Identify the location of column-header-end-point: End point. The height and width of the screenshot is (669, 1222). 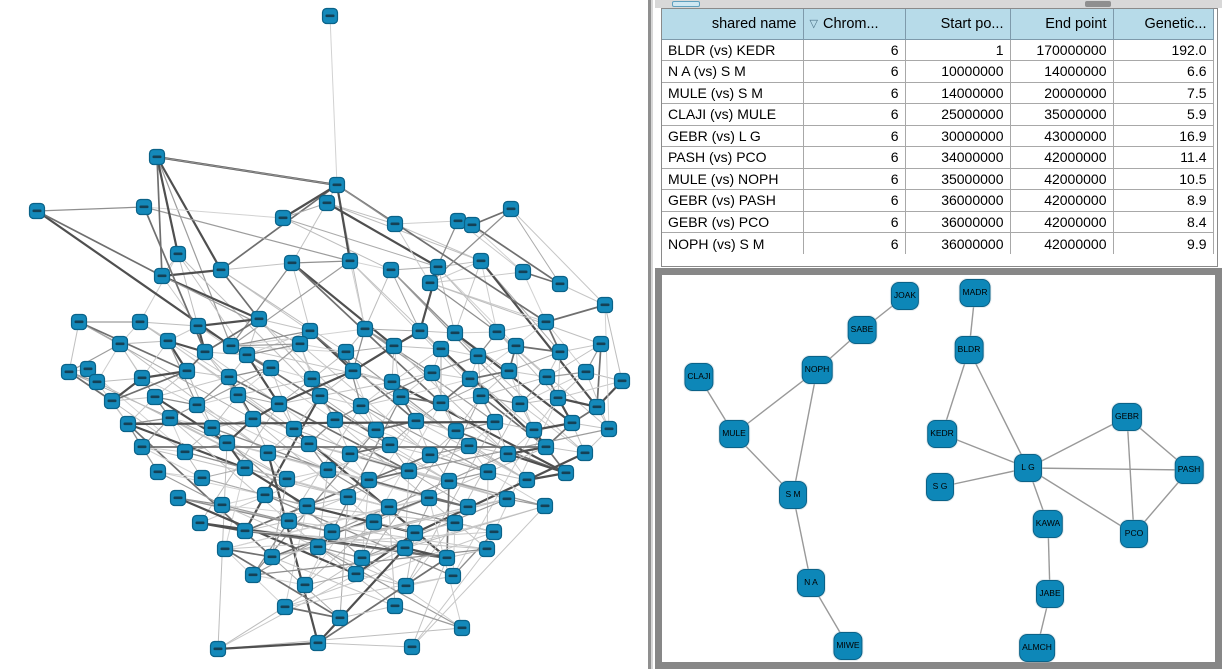
(1062, 24).